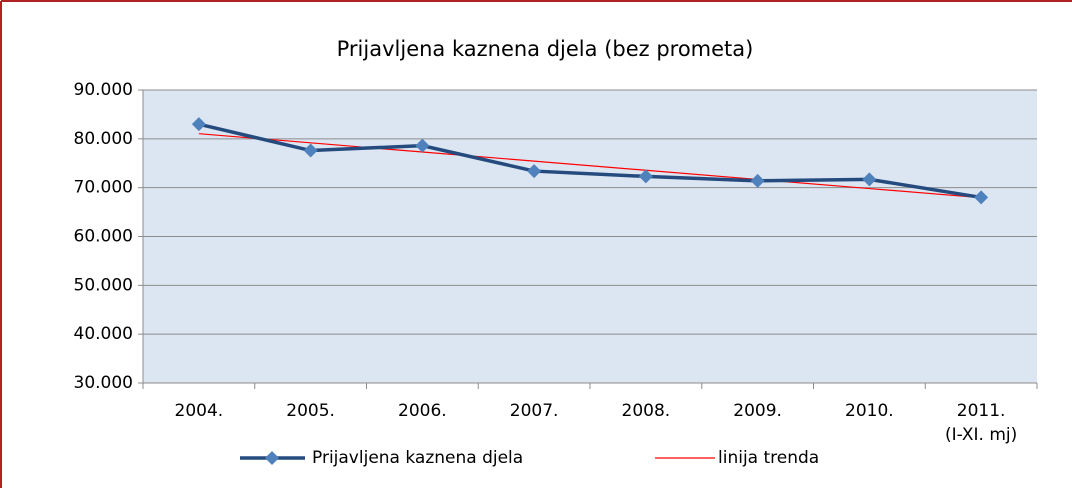 This screenshot has height=488, width=1072. I want to click on legend-label: linija trenda, so click(768, 458).